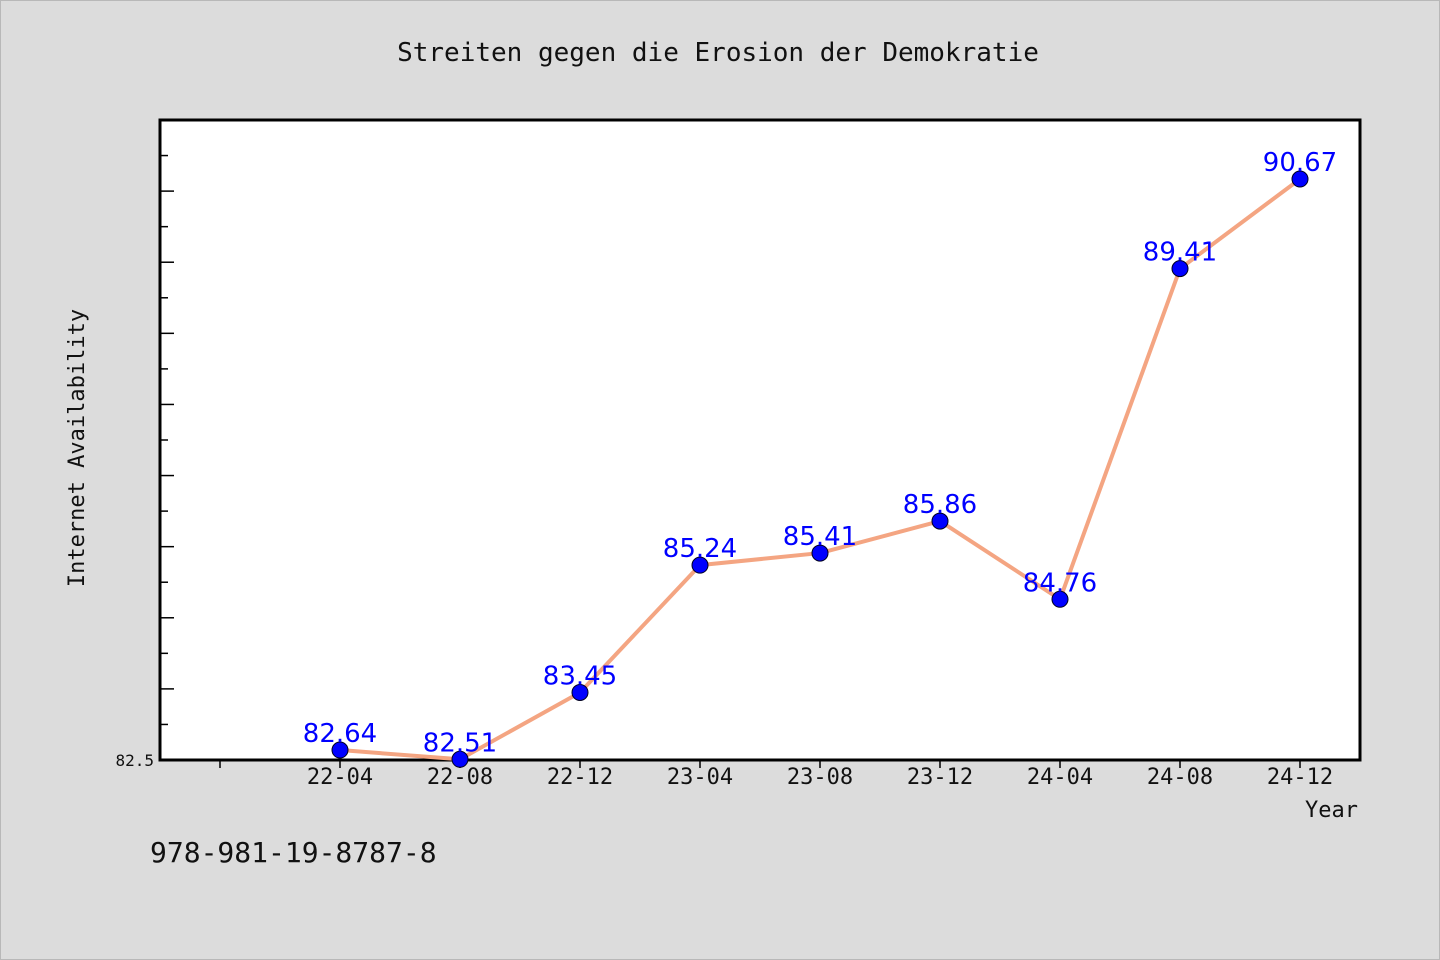  What do you see at coordinates (1331, 810) in the screenshot?
I see `x-axis-label: Year` at bounding box center [1331, 810].